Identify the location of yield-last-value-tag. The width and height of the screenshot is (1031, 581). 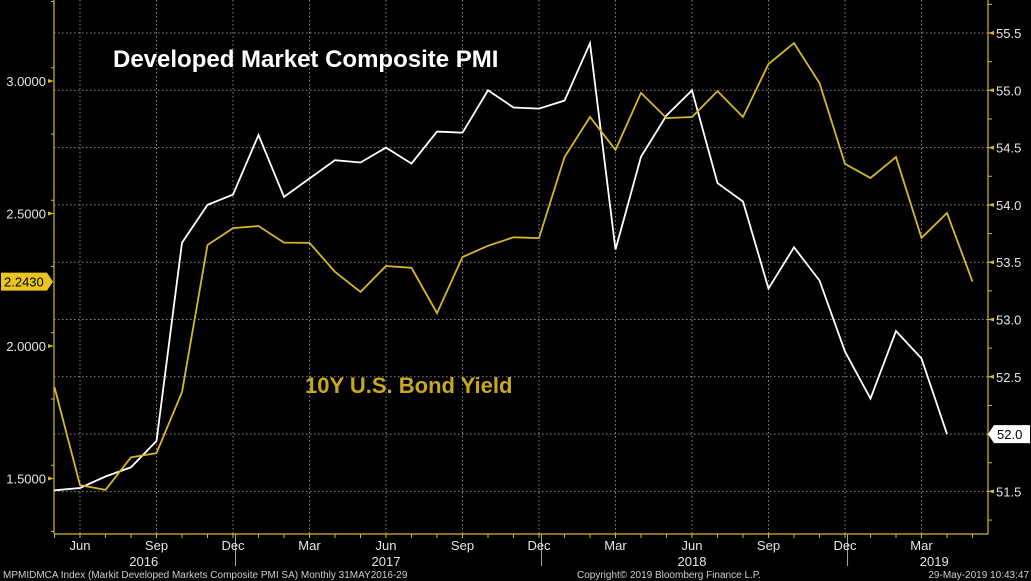
(27, 281).